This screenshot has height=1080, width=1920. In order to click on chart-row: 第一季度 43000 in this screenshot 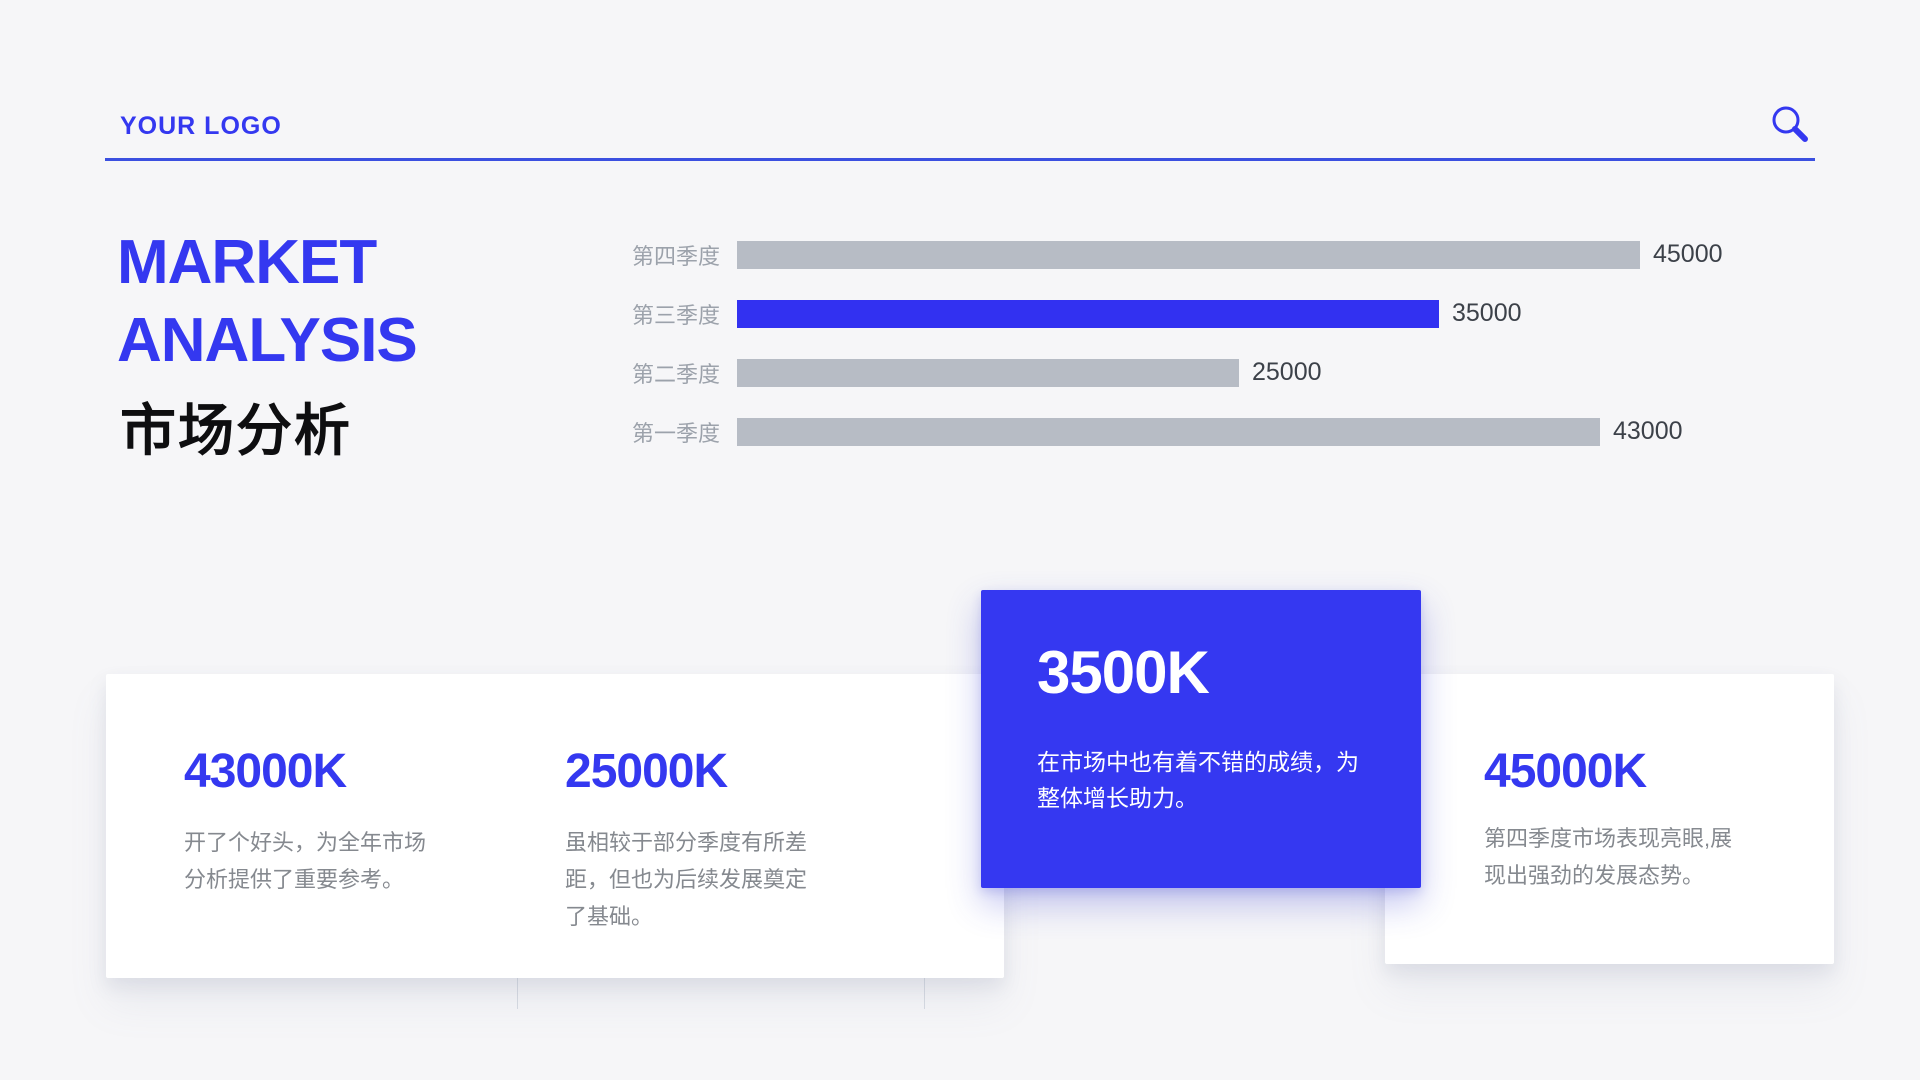, I will do `click(1217, 431)`.